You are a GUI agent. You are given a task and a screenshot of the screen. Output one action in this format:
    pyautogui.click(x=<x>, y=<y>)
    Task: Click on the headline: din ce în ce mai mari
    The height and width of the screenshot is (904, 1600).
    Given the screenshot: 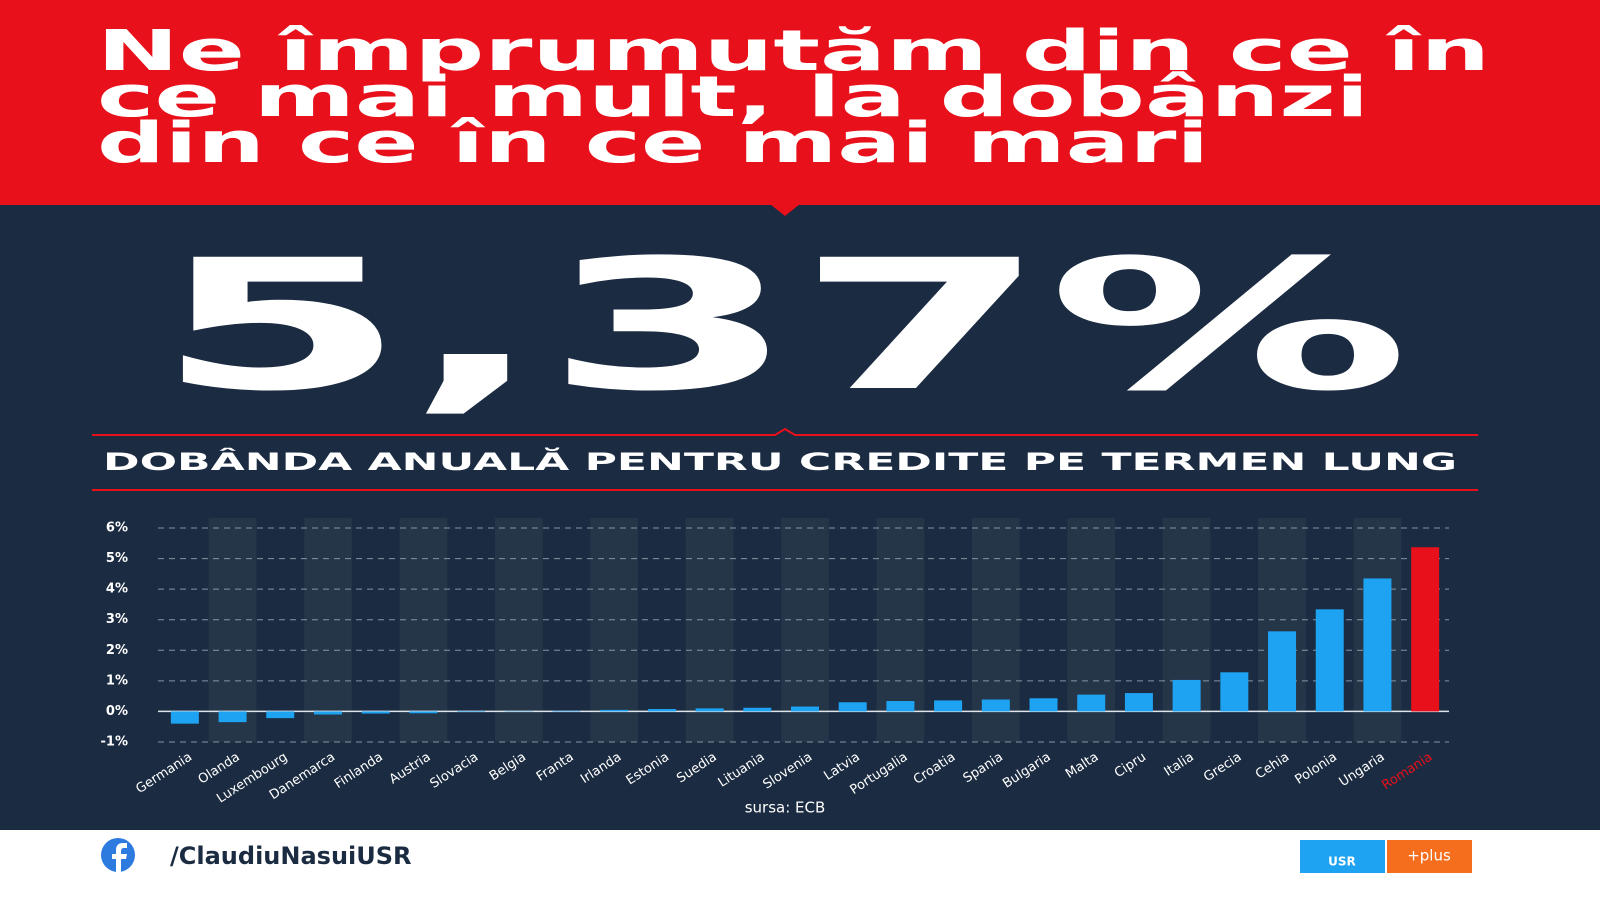 What is the action you would take?
    pyautogui.click(x=653, y=143)
    